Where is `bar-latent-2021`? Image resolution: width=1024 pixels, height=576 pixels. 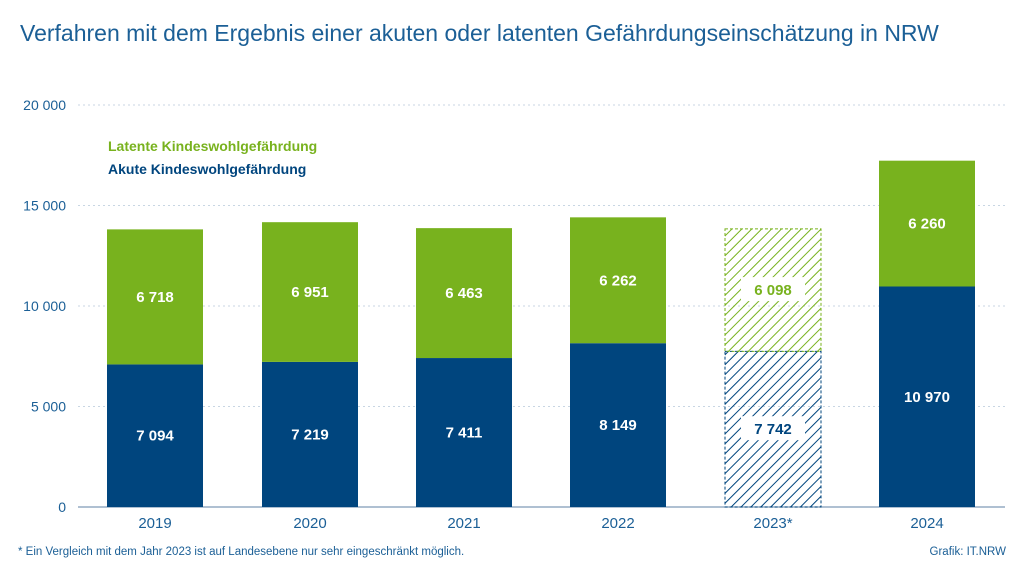 bar-latent-2021 is located at coordinates (464, 293).